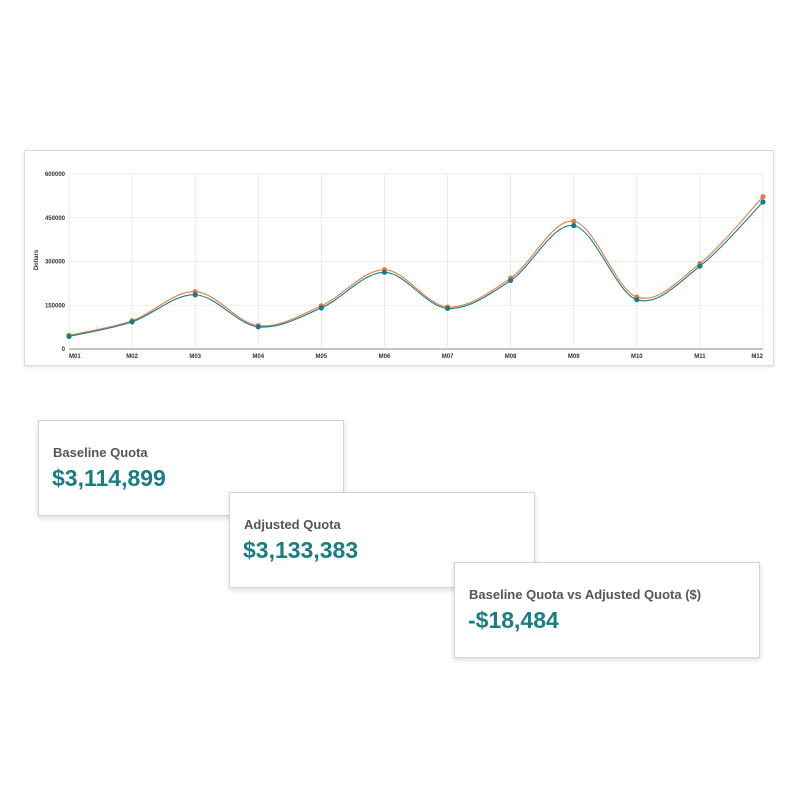 The width and height of the screenshot is (800, 800). What do you see at coordinates (322, 357) in the screenshot?
I see `x-tick-label: M05` at bounding box center [322, 357].